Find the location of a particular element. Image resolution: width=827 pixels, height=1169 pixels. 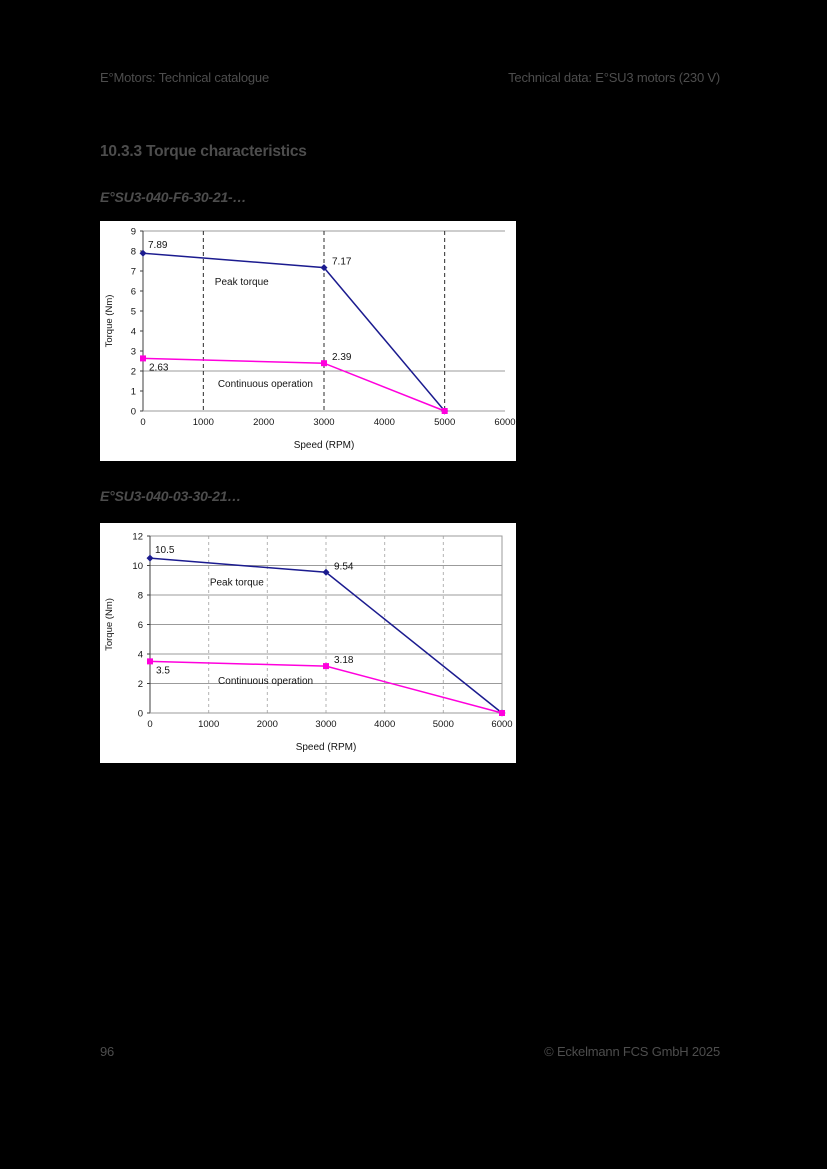

svg-text: 12 is located at coordinates (137, 536).